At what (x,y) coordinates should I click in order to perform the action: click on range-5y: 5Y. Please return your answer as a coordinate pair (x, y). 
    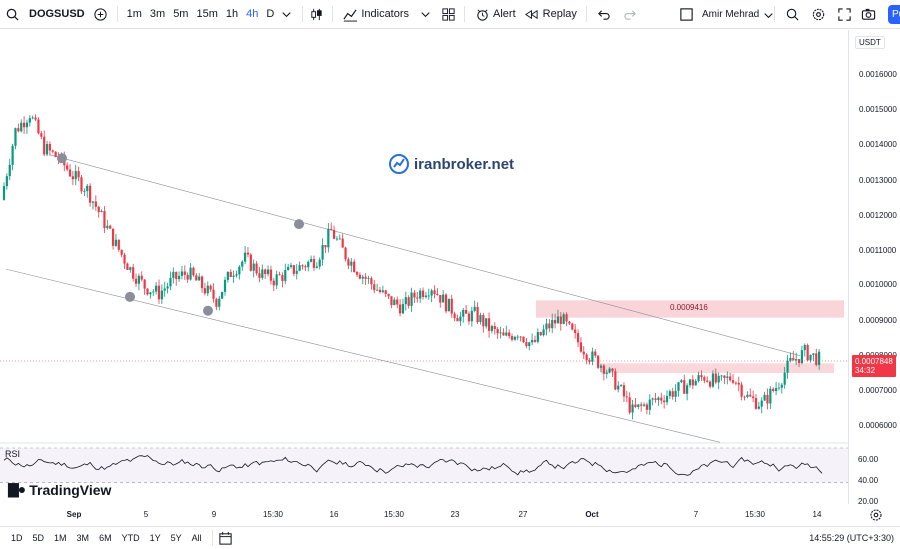
    Looking at the image, I should click on (176, 538).